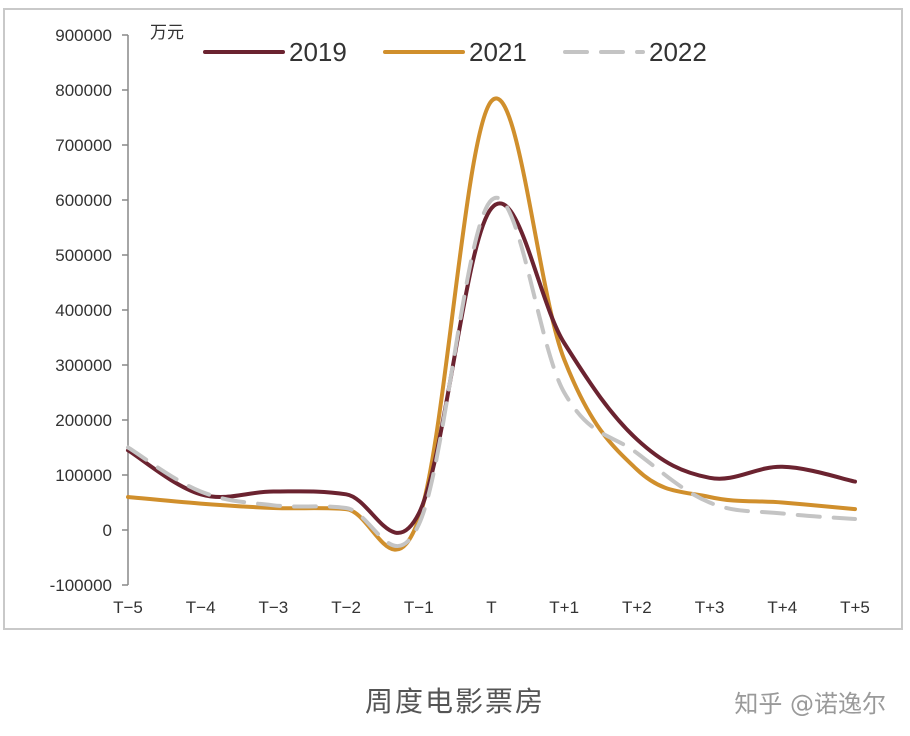 The image size is (910, 736). What do you see at coordinates (83, 365) in the screenshot?
I see `y-tick-label: 300000` at bounding box center [83, 365].